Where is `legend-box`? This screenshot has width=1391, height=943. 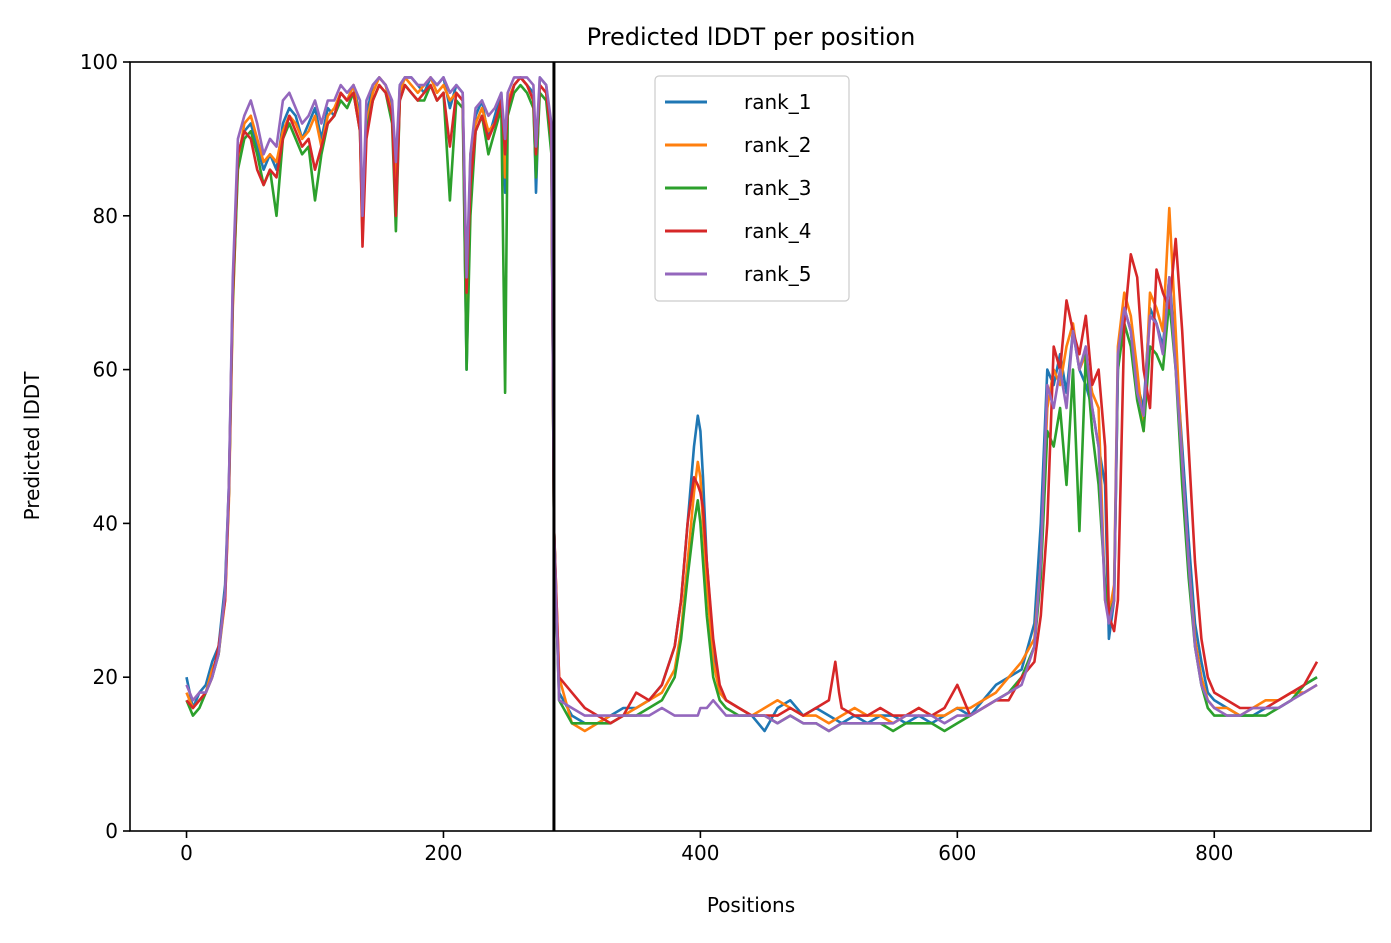
legend-box is located at coordinates (752, 188).